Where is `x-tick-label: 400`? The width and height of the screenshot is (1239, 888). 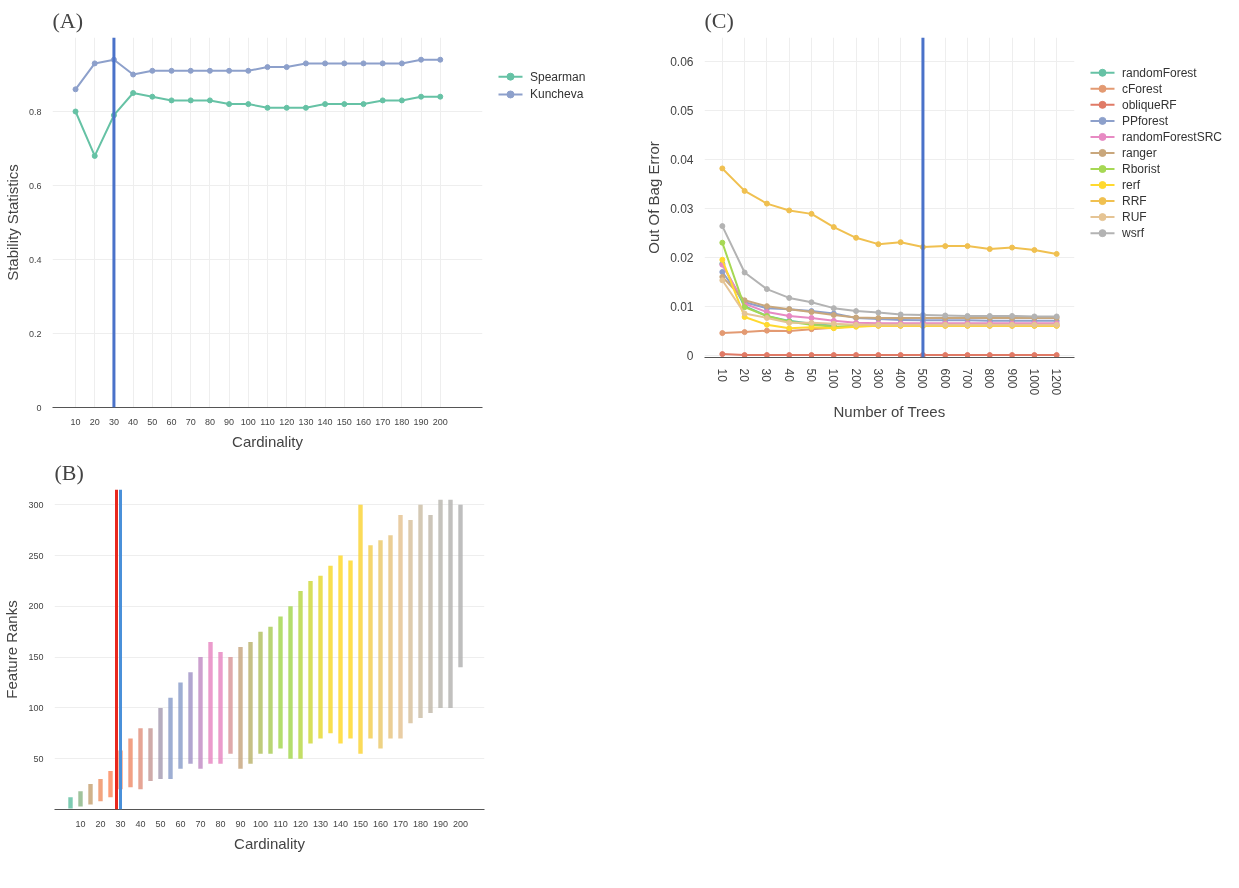 x-tick-label: 400 is located at coordinates (900, 378).